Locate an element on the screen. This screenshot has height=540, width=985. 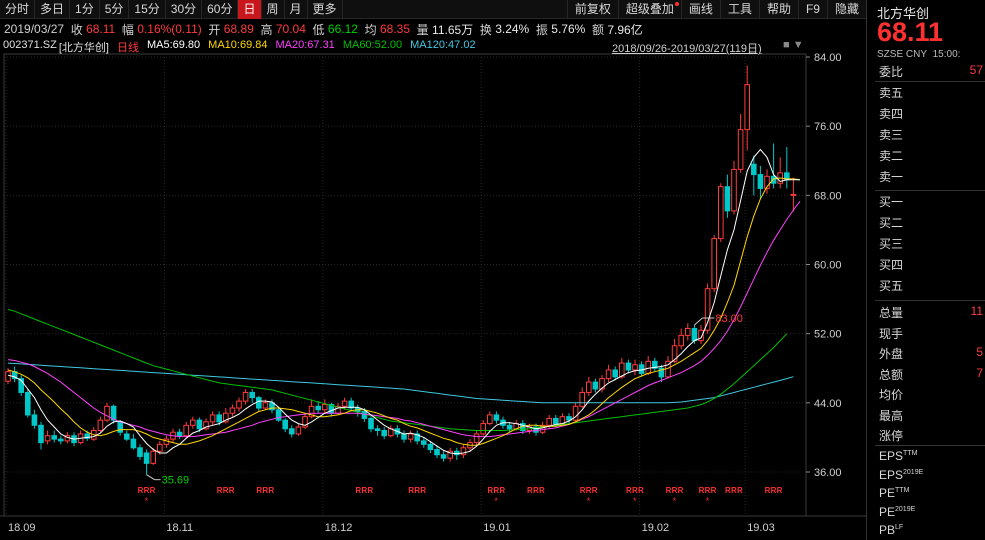
lock-icon: ■ is located at coordinates (786, 45).